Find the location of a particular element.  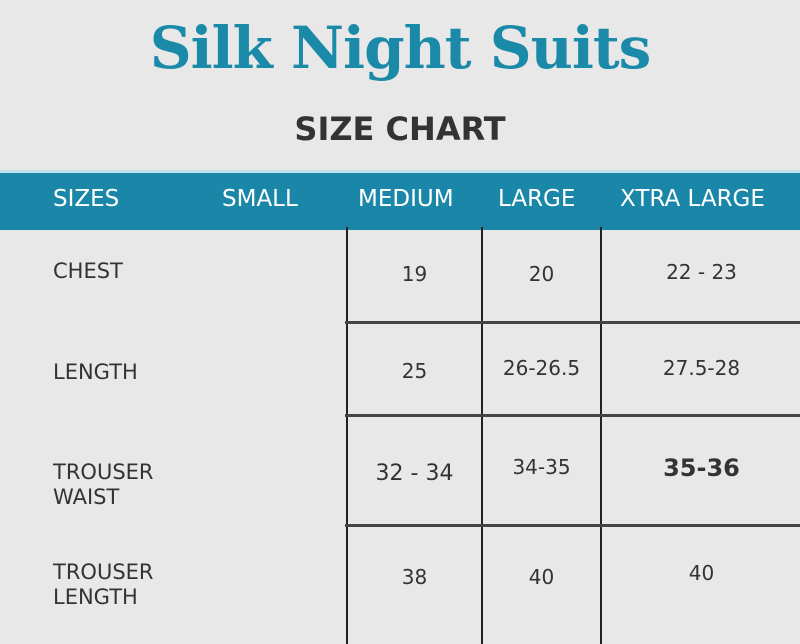

row-label-chest: CHEST is located at coordinates (88, 271).